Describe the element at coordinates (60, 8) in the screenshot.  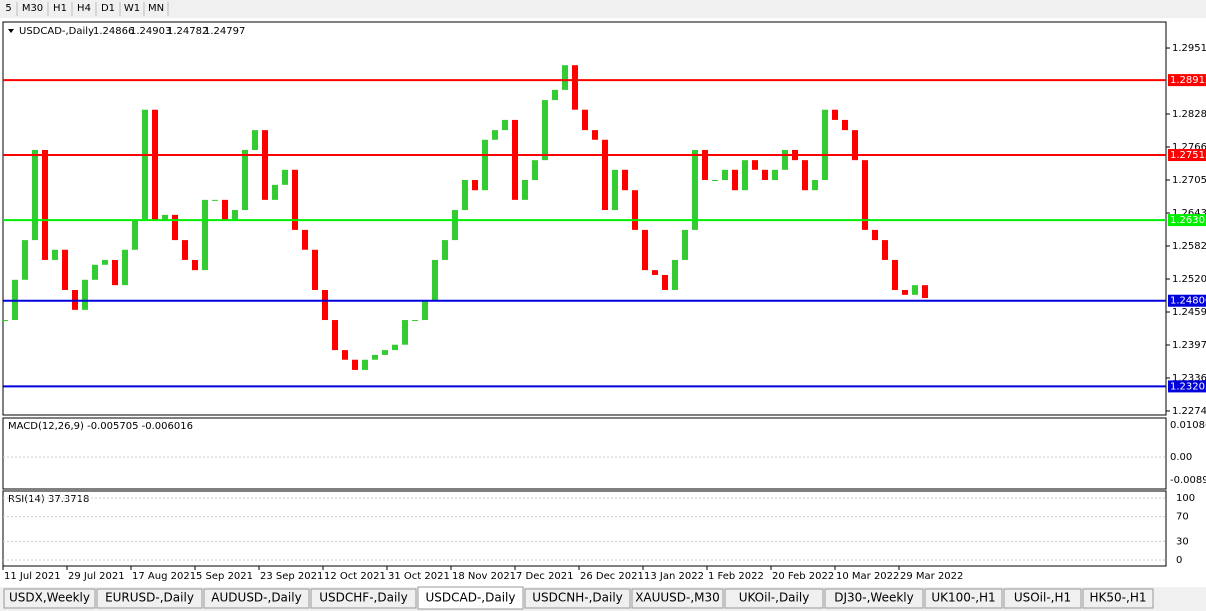
I see `timeframe-button: H1` at that location.